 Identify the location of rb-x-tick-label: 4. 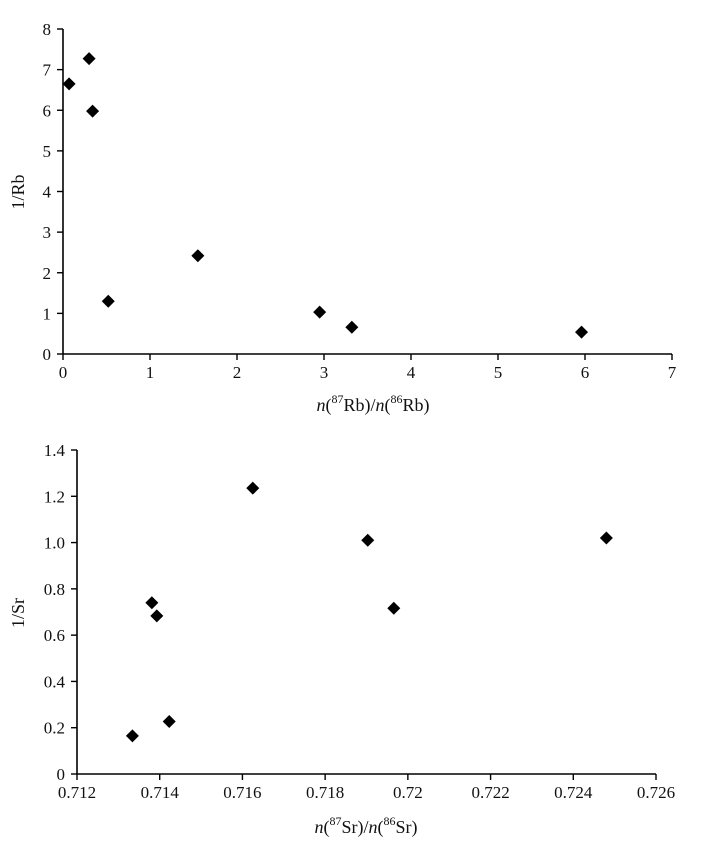
(411, 372).